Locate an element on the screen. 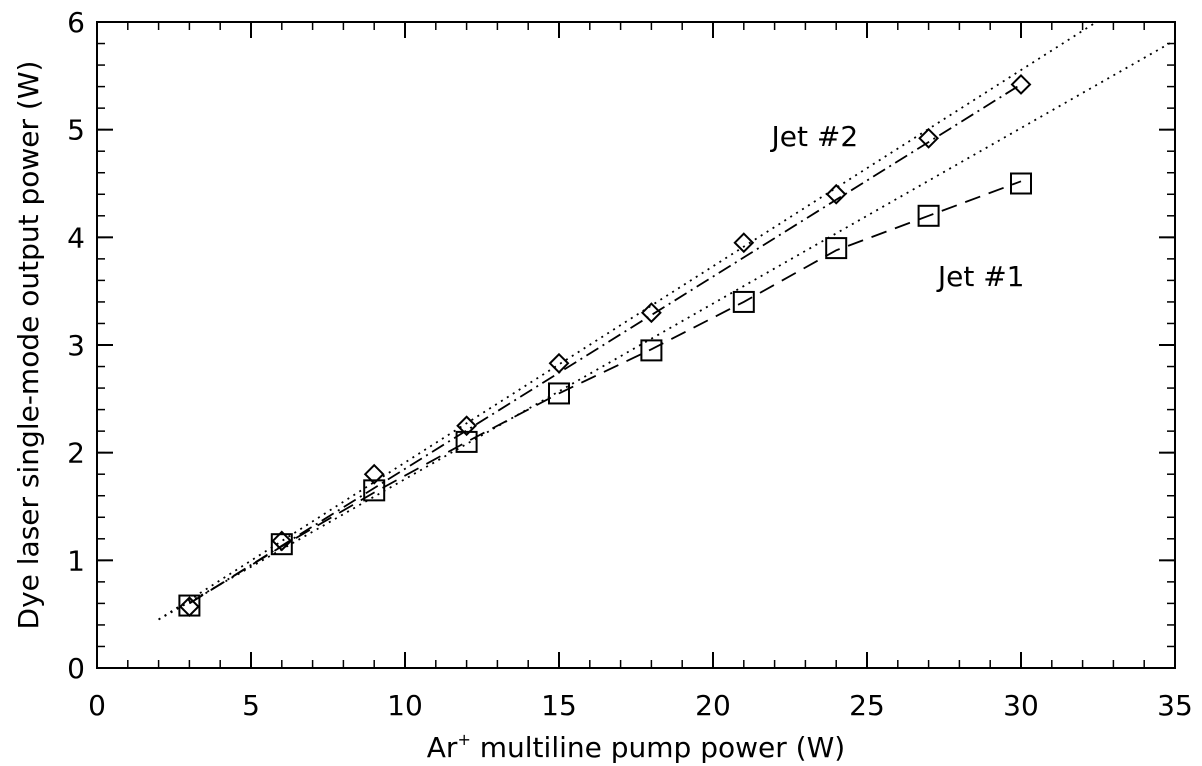  x-tick-label: 0 is located at coordinates (97, 705).